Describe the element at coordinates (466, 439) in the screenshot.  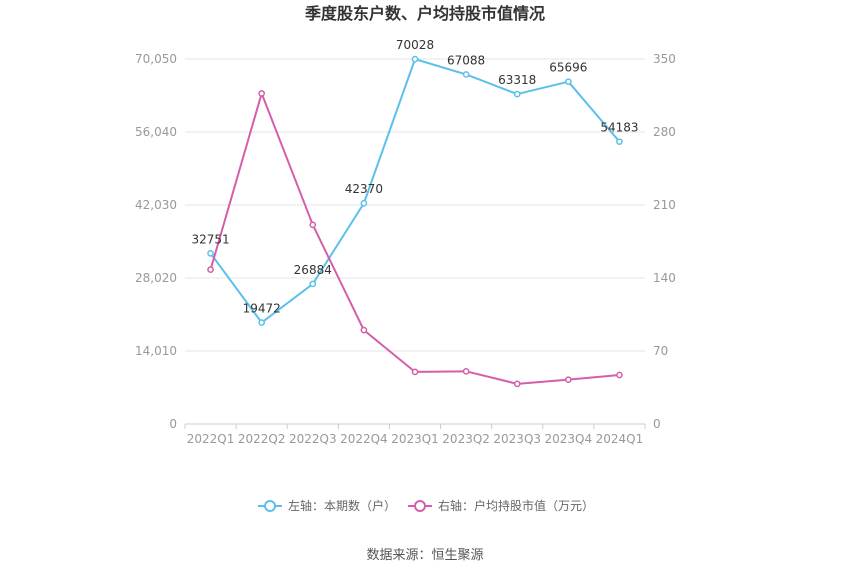
I see `x-tick-label: 2023Q2` at that location.